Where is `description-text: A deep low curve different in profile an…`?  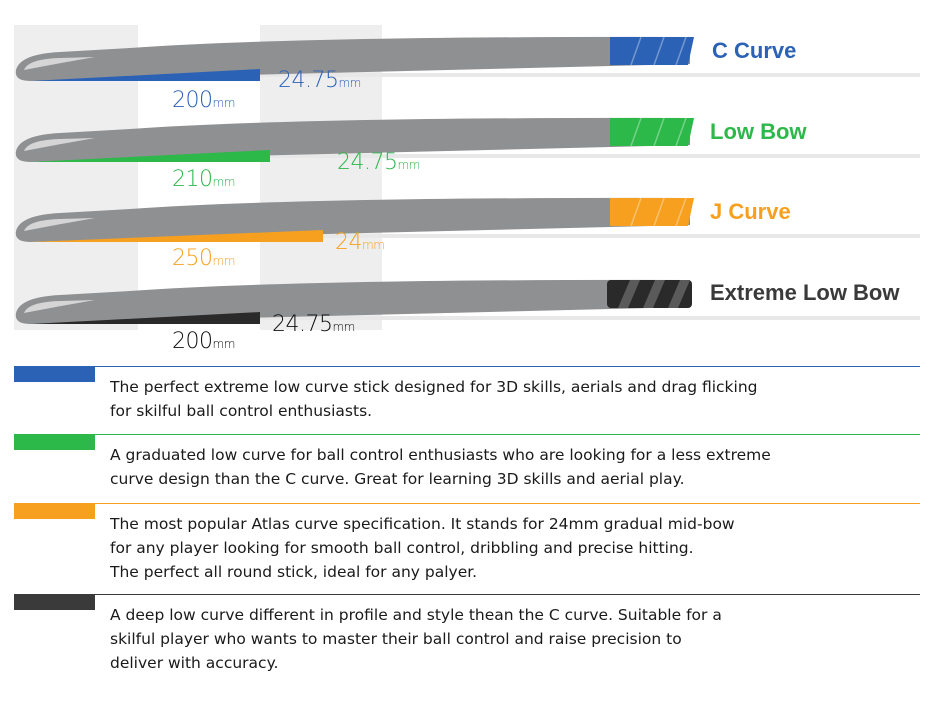 description-text: A deep low curve different in profile an… is located at coordinates (416, 639).